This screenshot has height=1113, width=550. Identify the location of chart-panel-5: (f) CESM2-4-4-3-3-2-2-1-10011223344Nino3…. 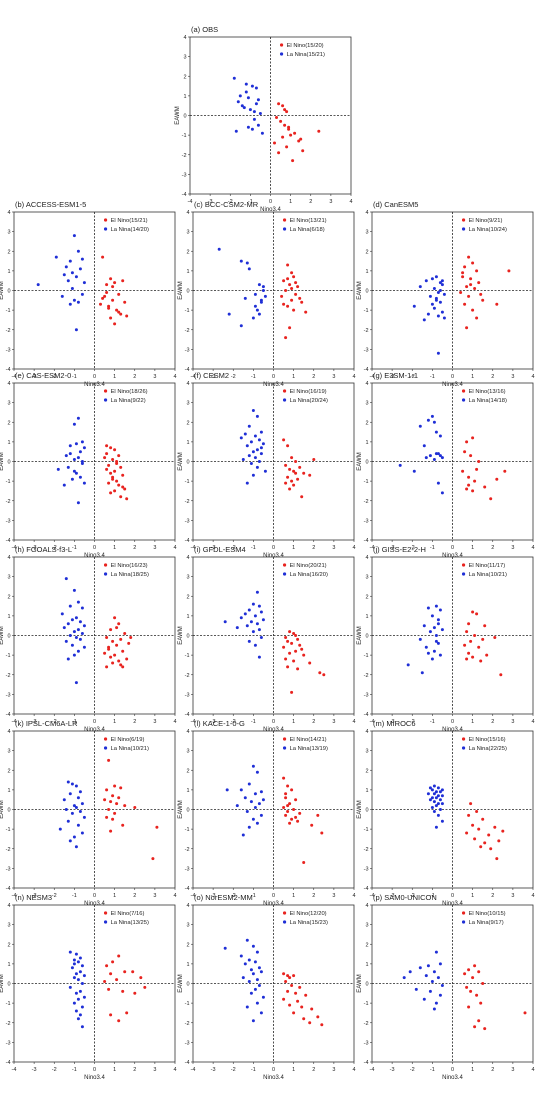
(267, 465).